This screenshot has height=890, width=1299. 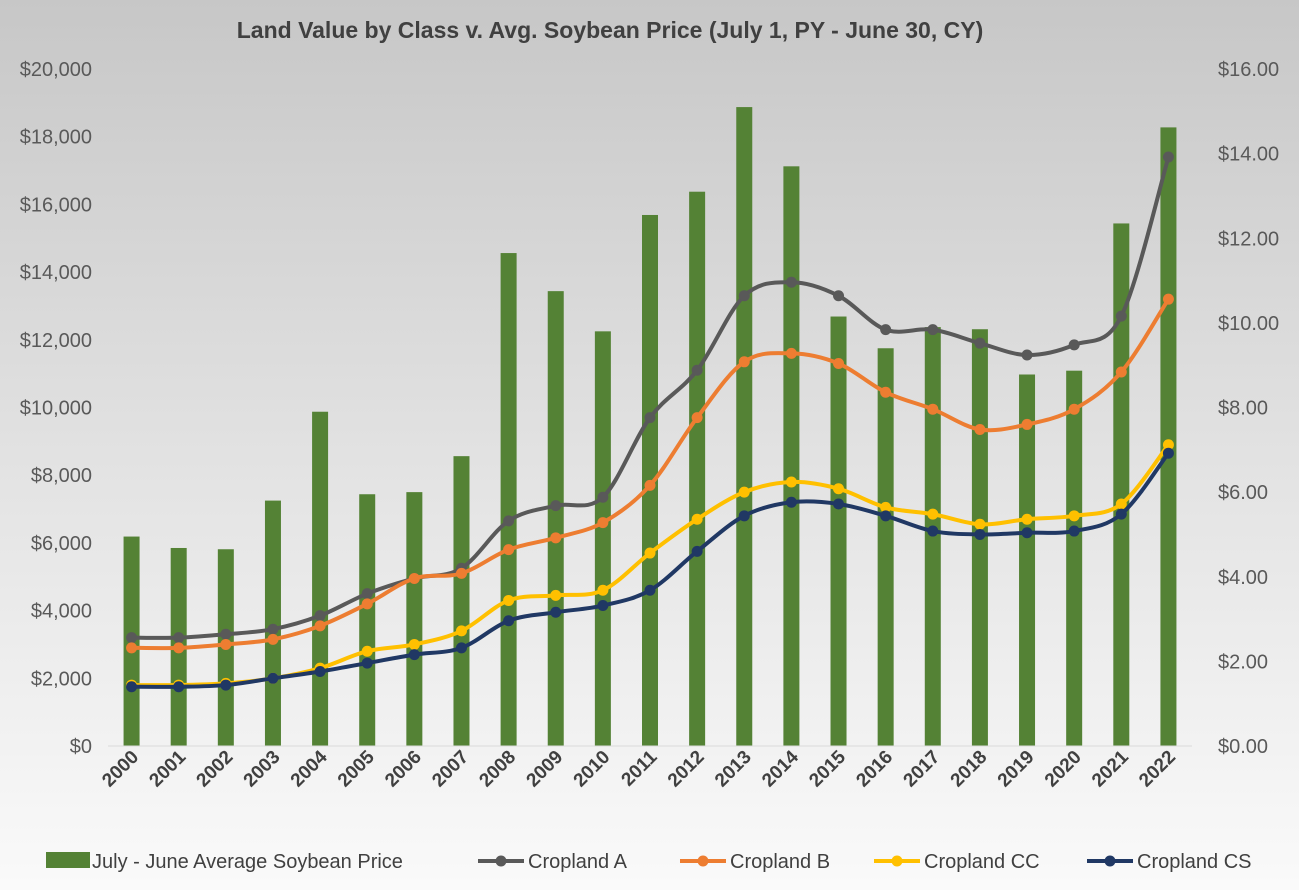 I want to click on legend-marker-cropland-b, so click(x=703, y=861).